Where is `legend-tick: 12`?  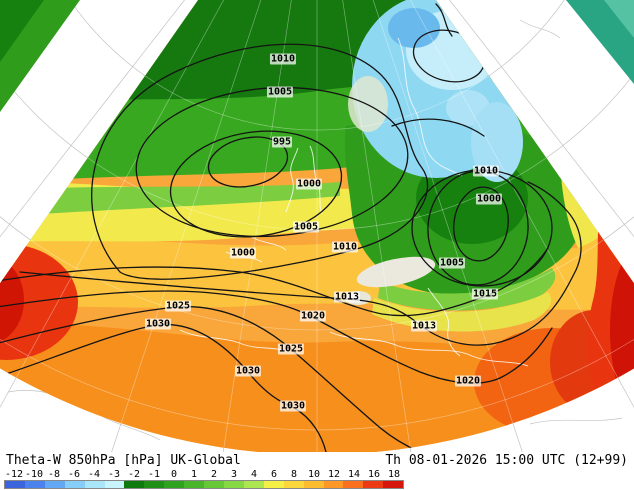
legend-tick: 12 is located at coordinates (334, 474).